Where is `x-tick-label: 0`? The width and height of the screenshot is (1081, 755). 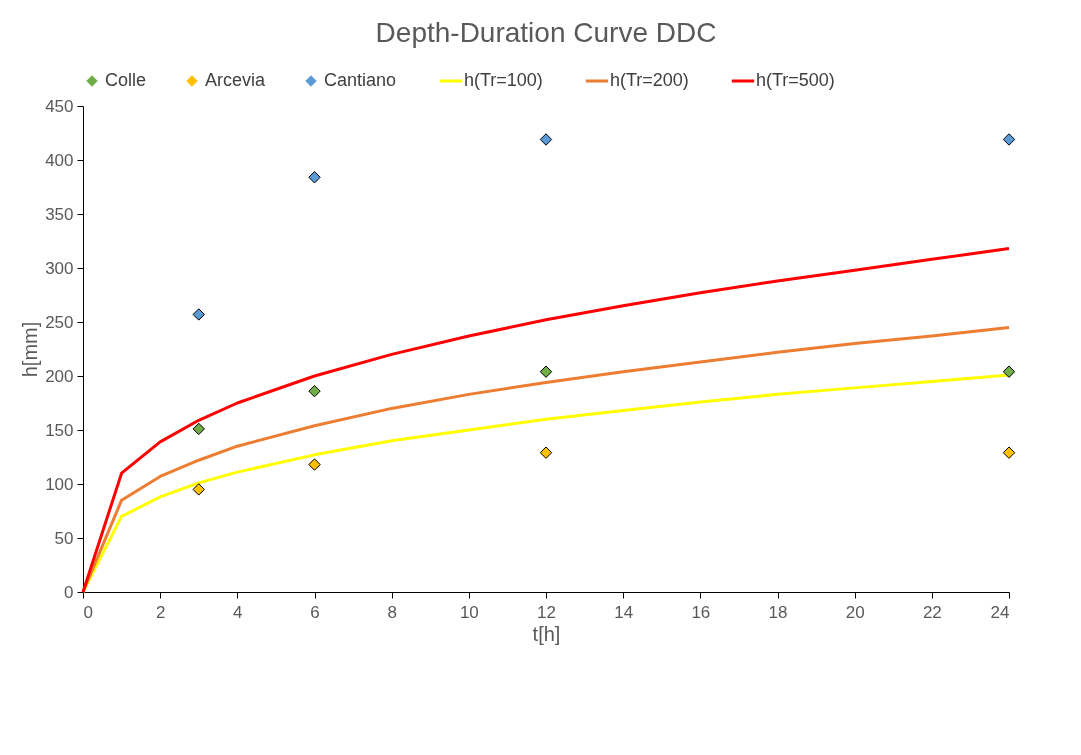 x-tick-label: 0 is located at coordinates (88, 612).